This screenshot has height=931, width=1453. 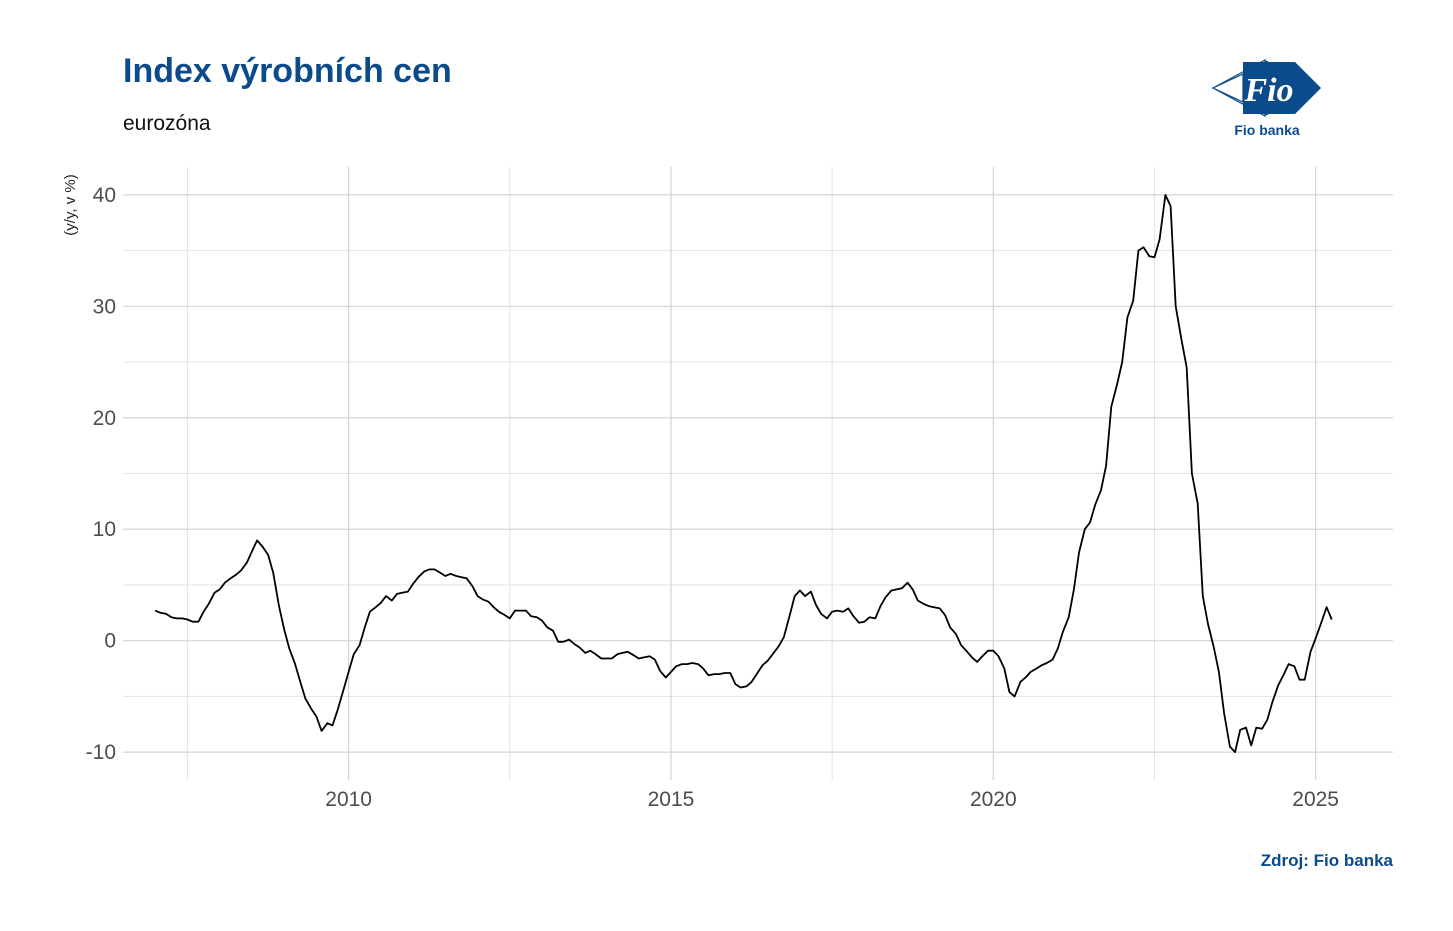 What do you see at coordinates (1267, 130) in the screenshot?
I see `logo-caption: Fio banka` at bounding box center [1267, 130].